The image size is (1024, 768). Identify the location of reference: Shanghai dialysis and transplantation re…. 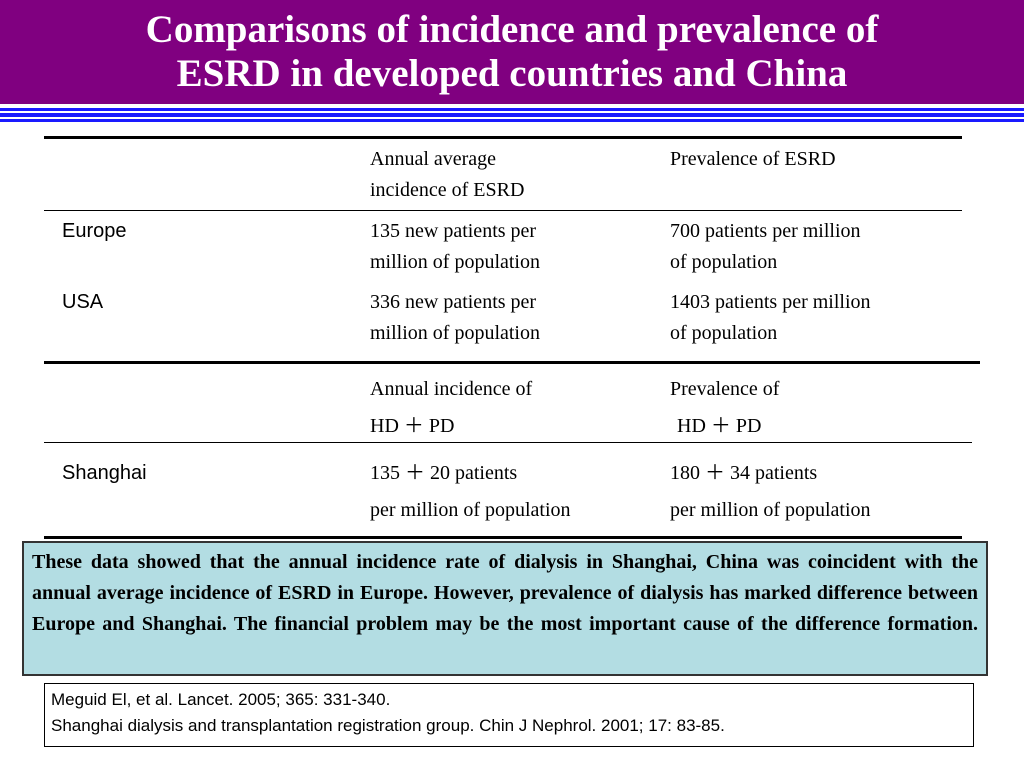
(388, 725).